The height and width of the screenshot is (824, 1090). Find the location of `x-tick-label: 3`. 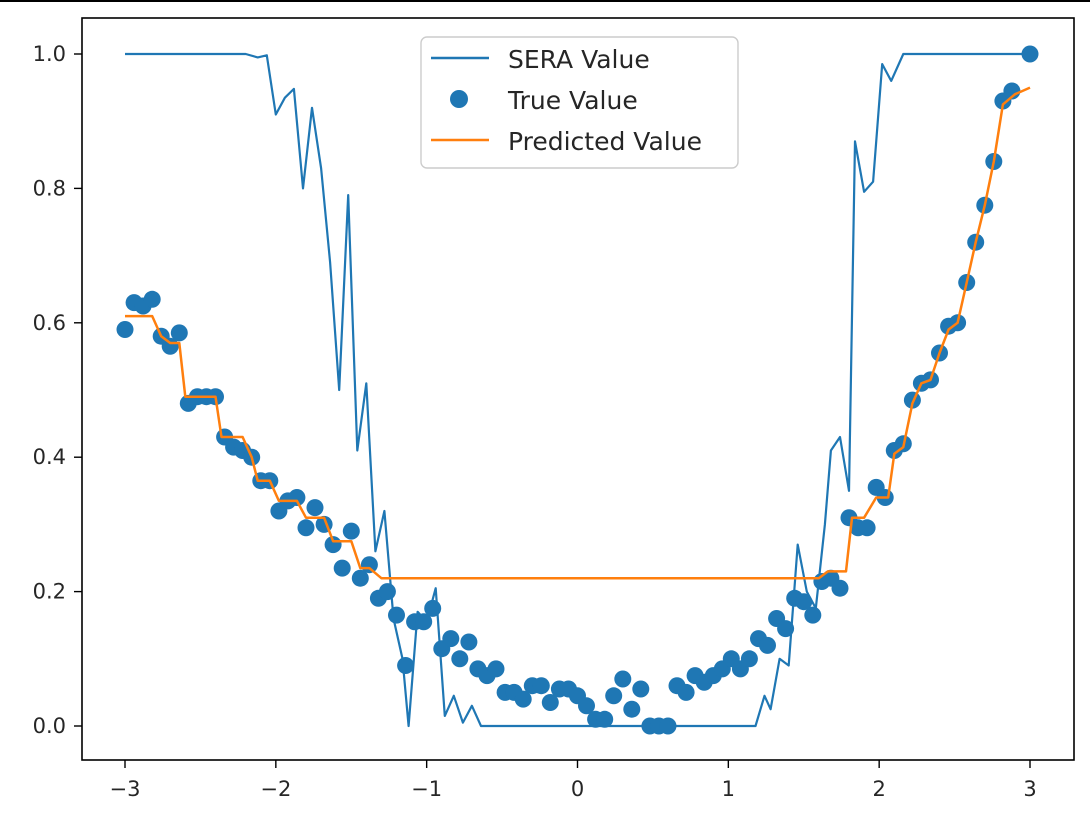

x-tick-label: 3 is located at coordinates (1029, 789).